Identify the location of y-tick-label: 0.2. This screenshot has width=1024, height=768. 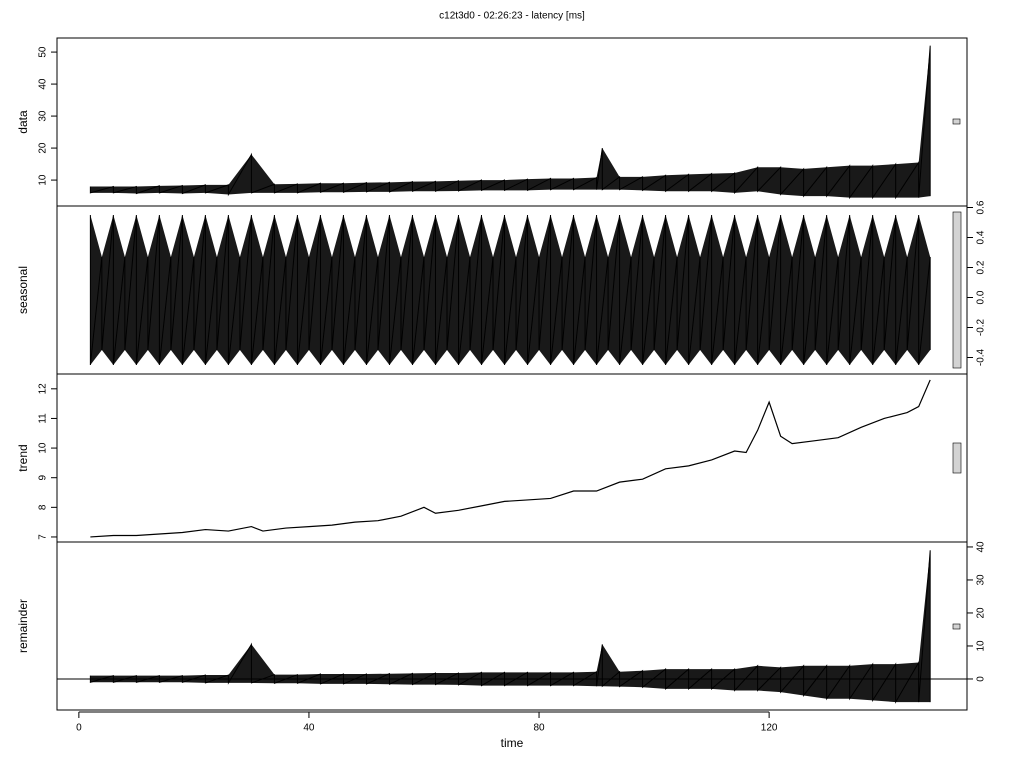
(981, 267).